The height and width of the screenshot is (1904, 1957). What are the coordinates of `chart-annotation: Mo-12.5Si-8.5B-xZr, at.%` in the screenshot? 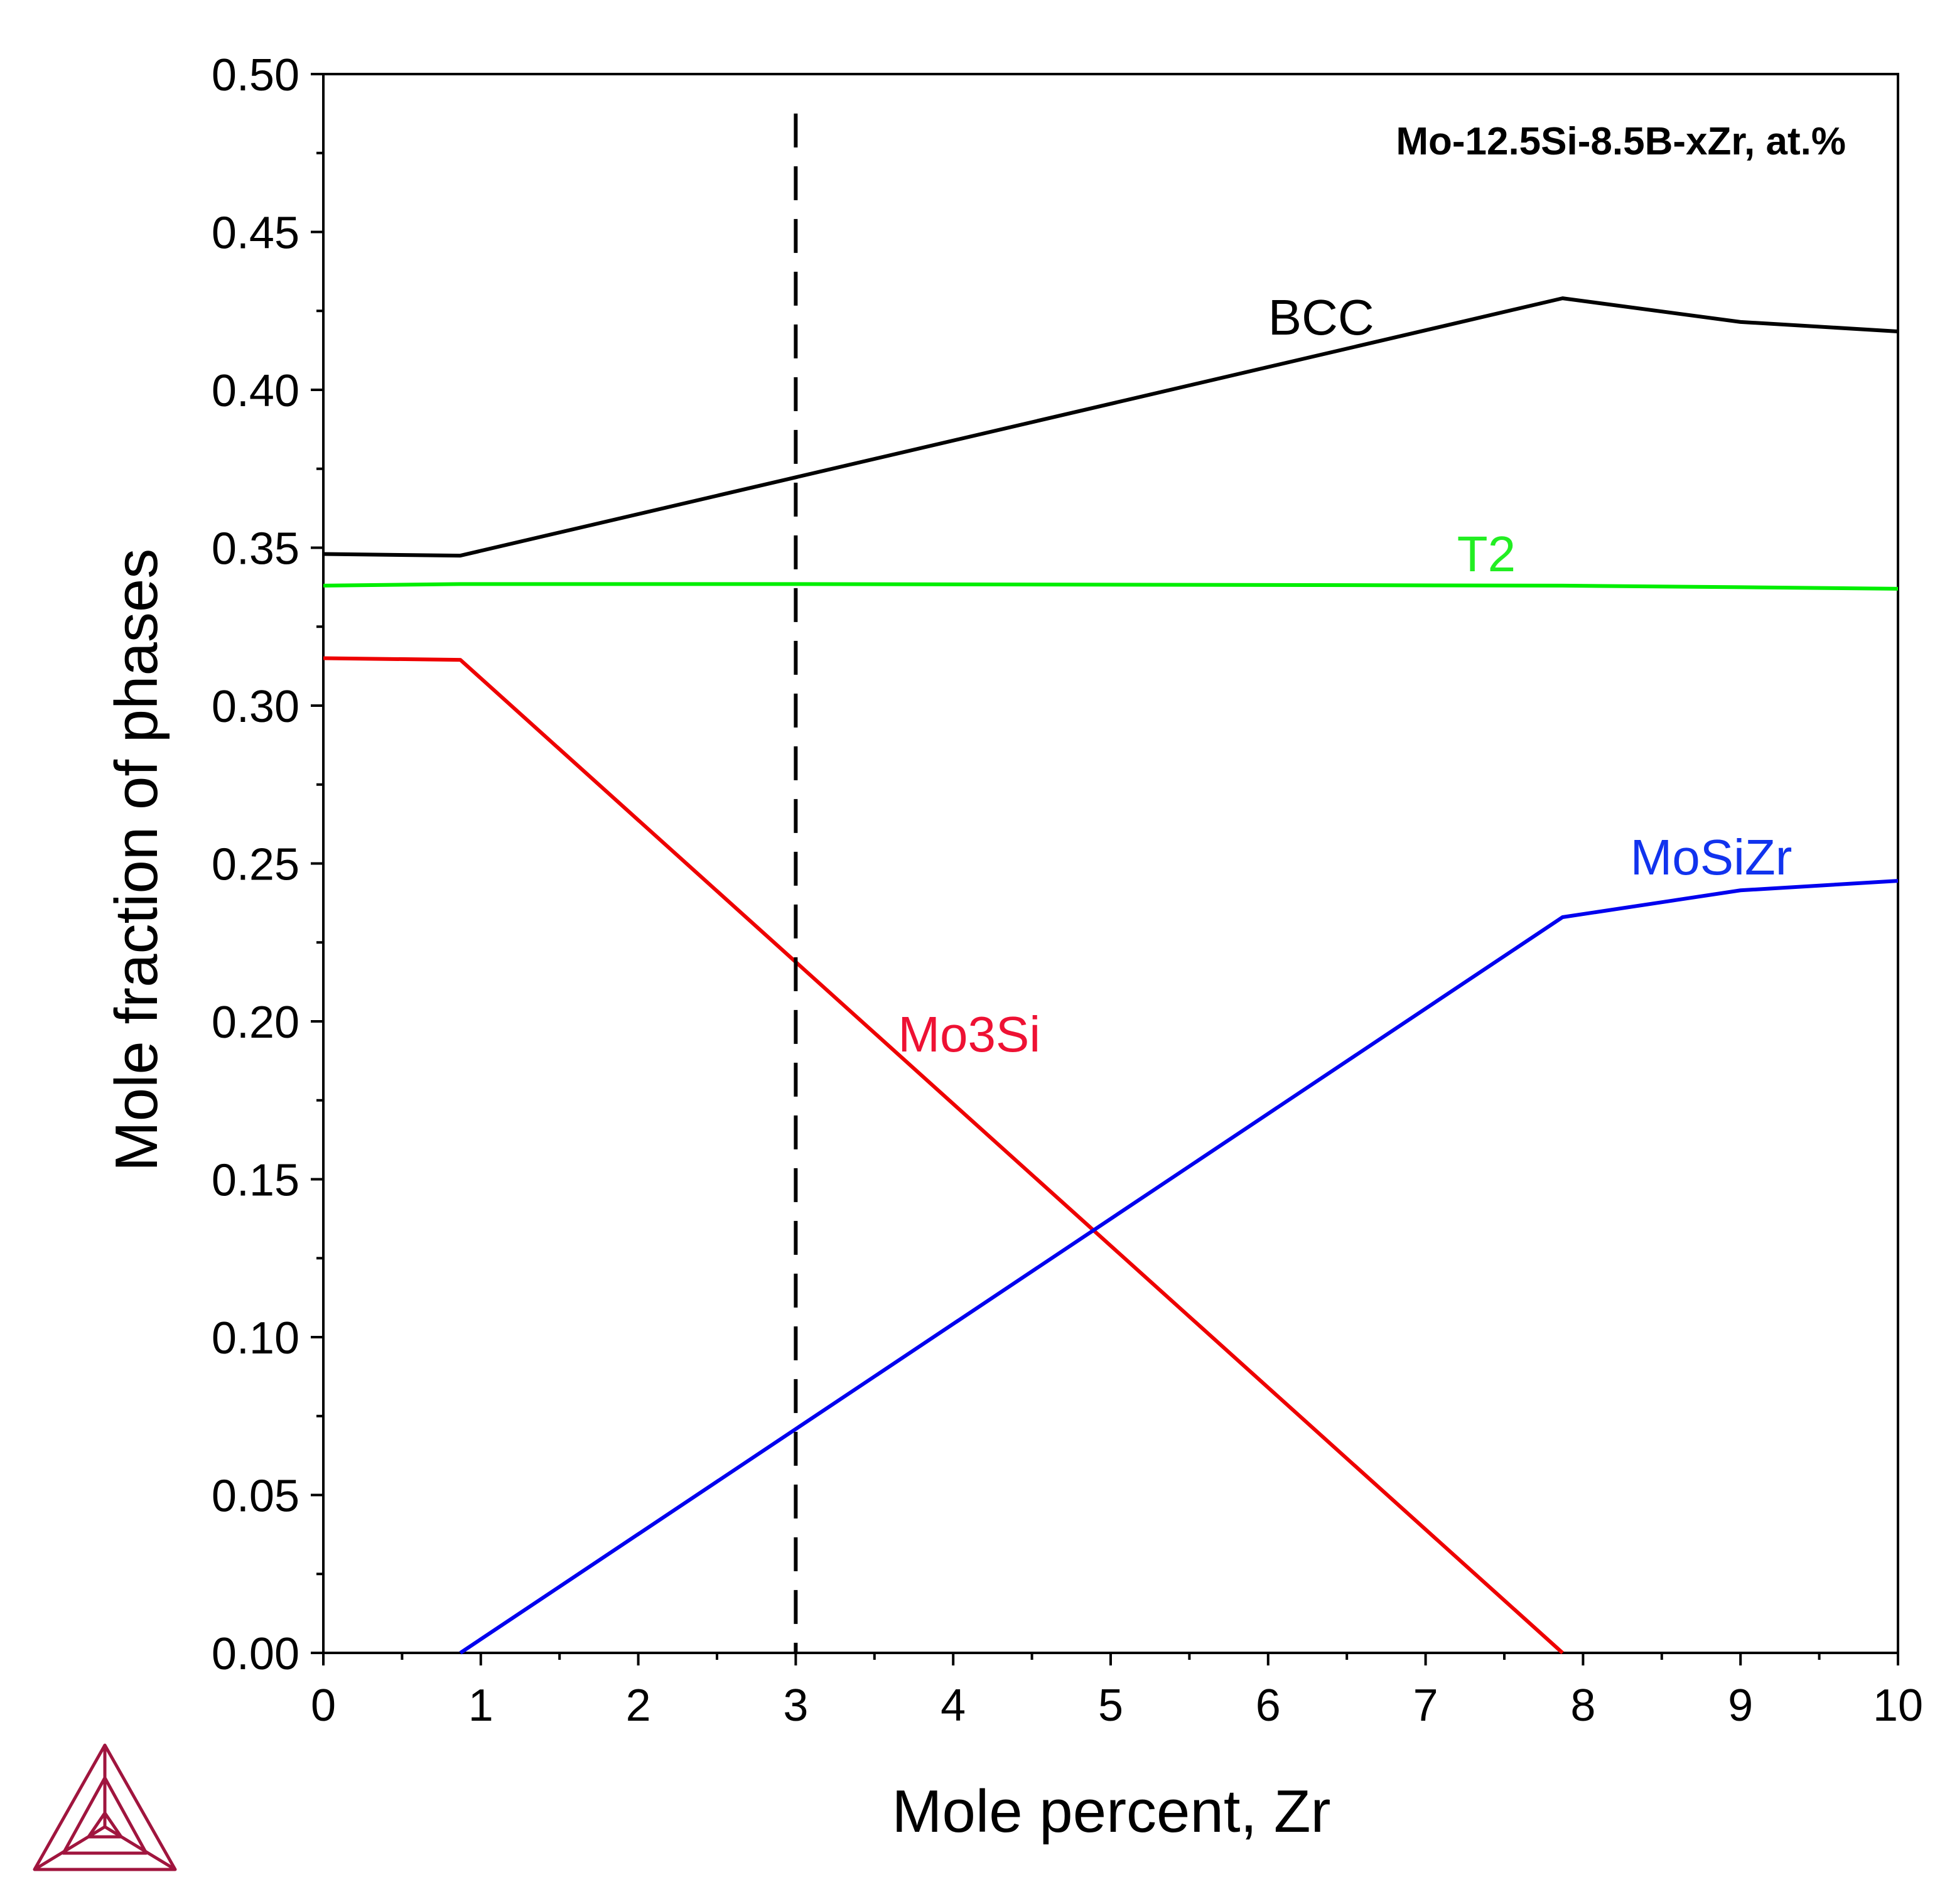 It's located at (1621, 141).